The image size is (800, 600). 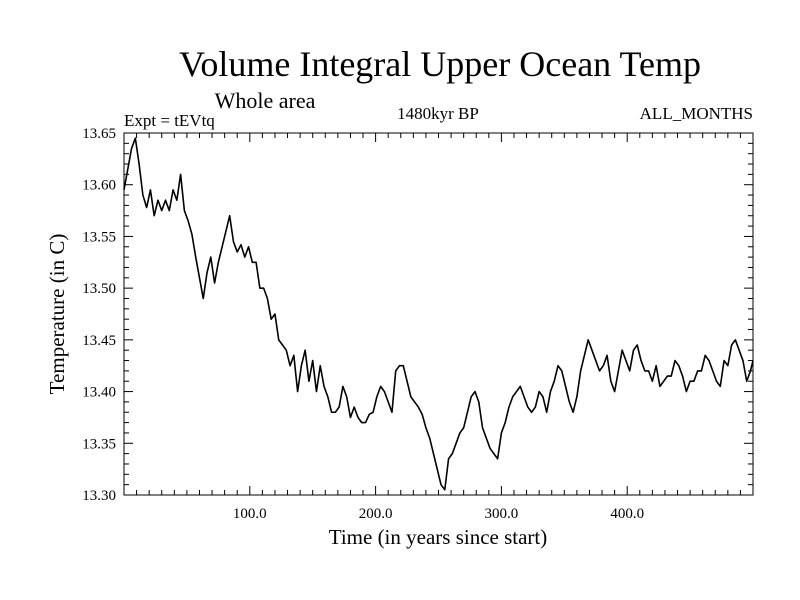 I want to click on x-axis-label: Time (in years since start), so click(x=438, y=537).